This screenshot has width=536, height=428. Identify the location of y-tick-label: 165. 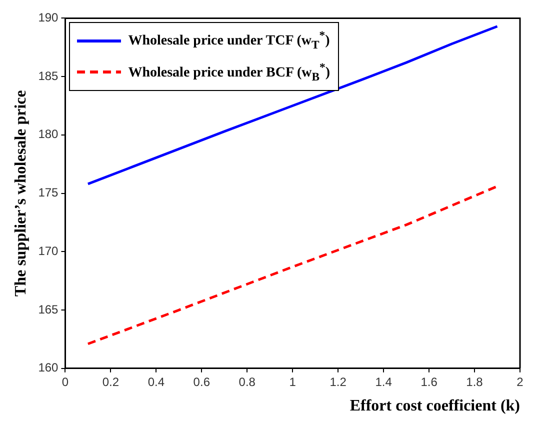
(48, 309).